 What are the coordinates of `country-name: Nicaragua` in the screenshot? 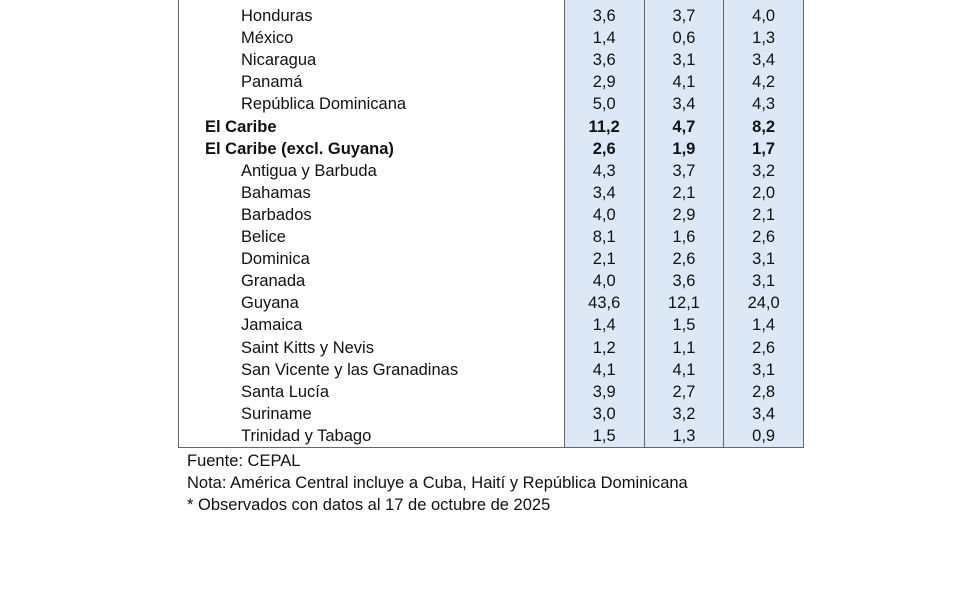 It's located at (279, 60).